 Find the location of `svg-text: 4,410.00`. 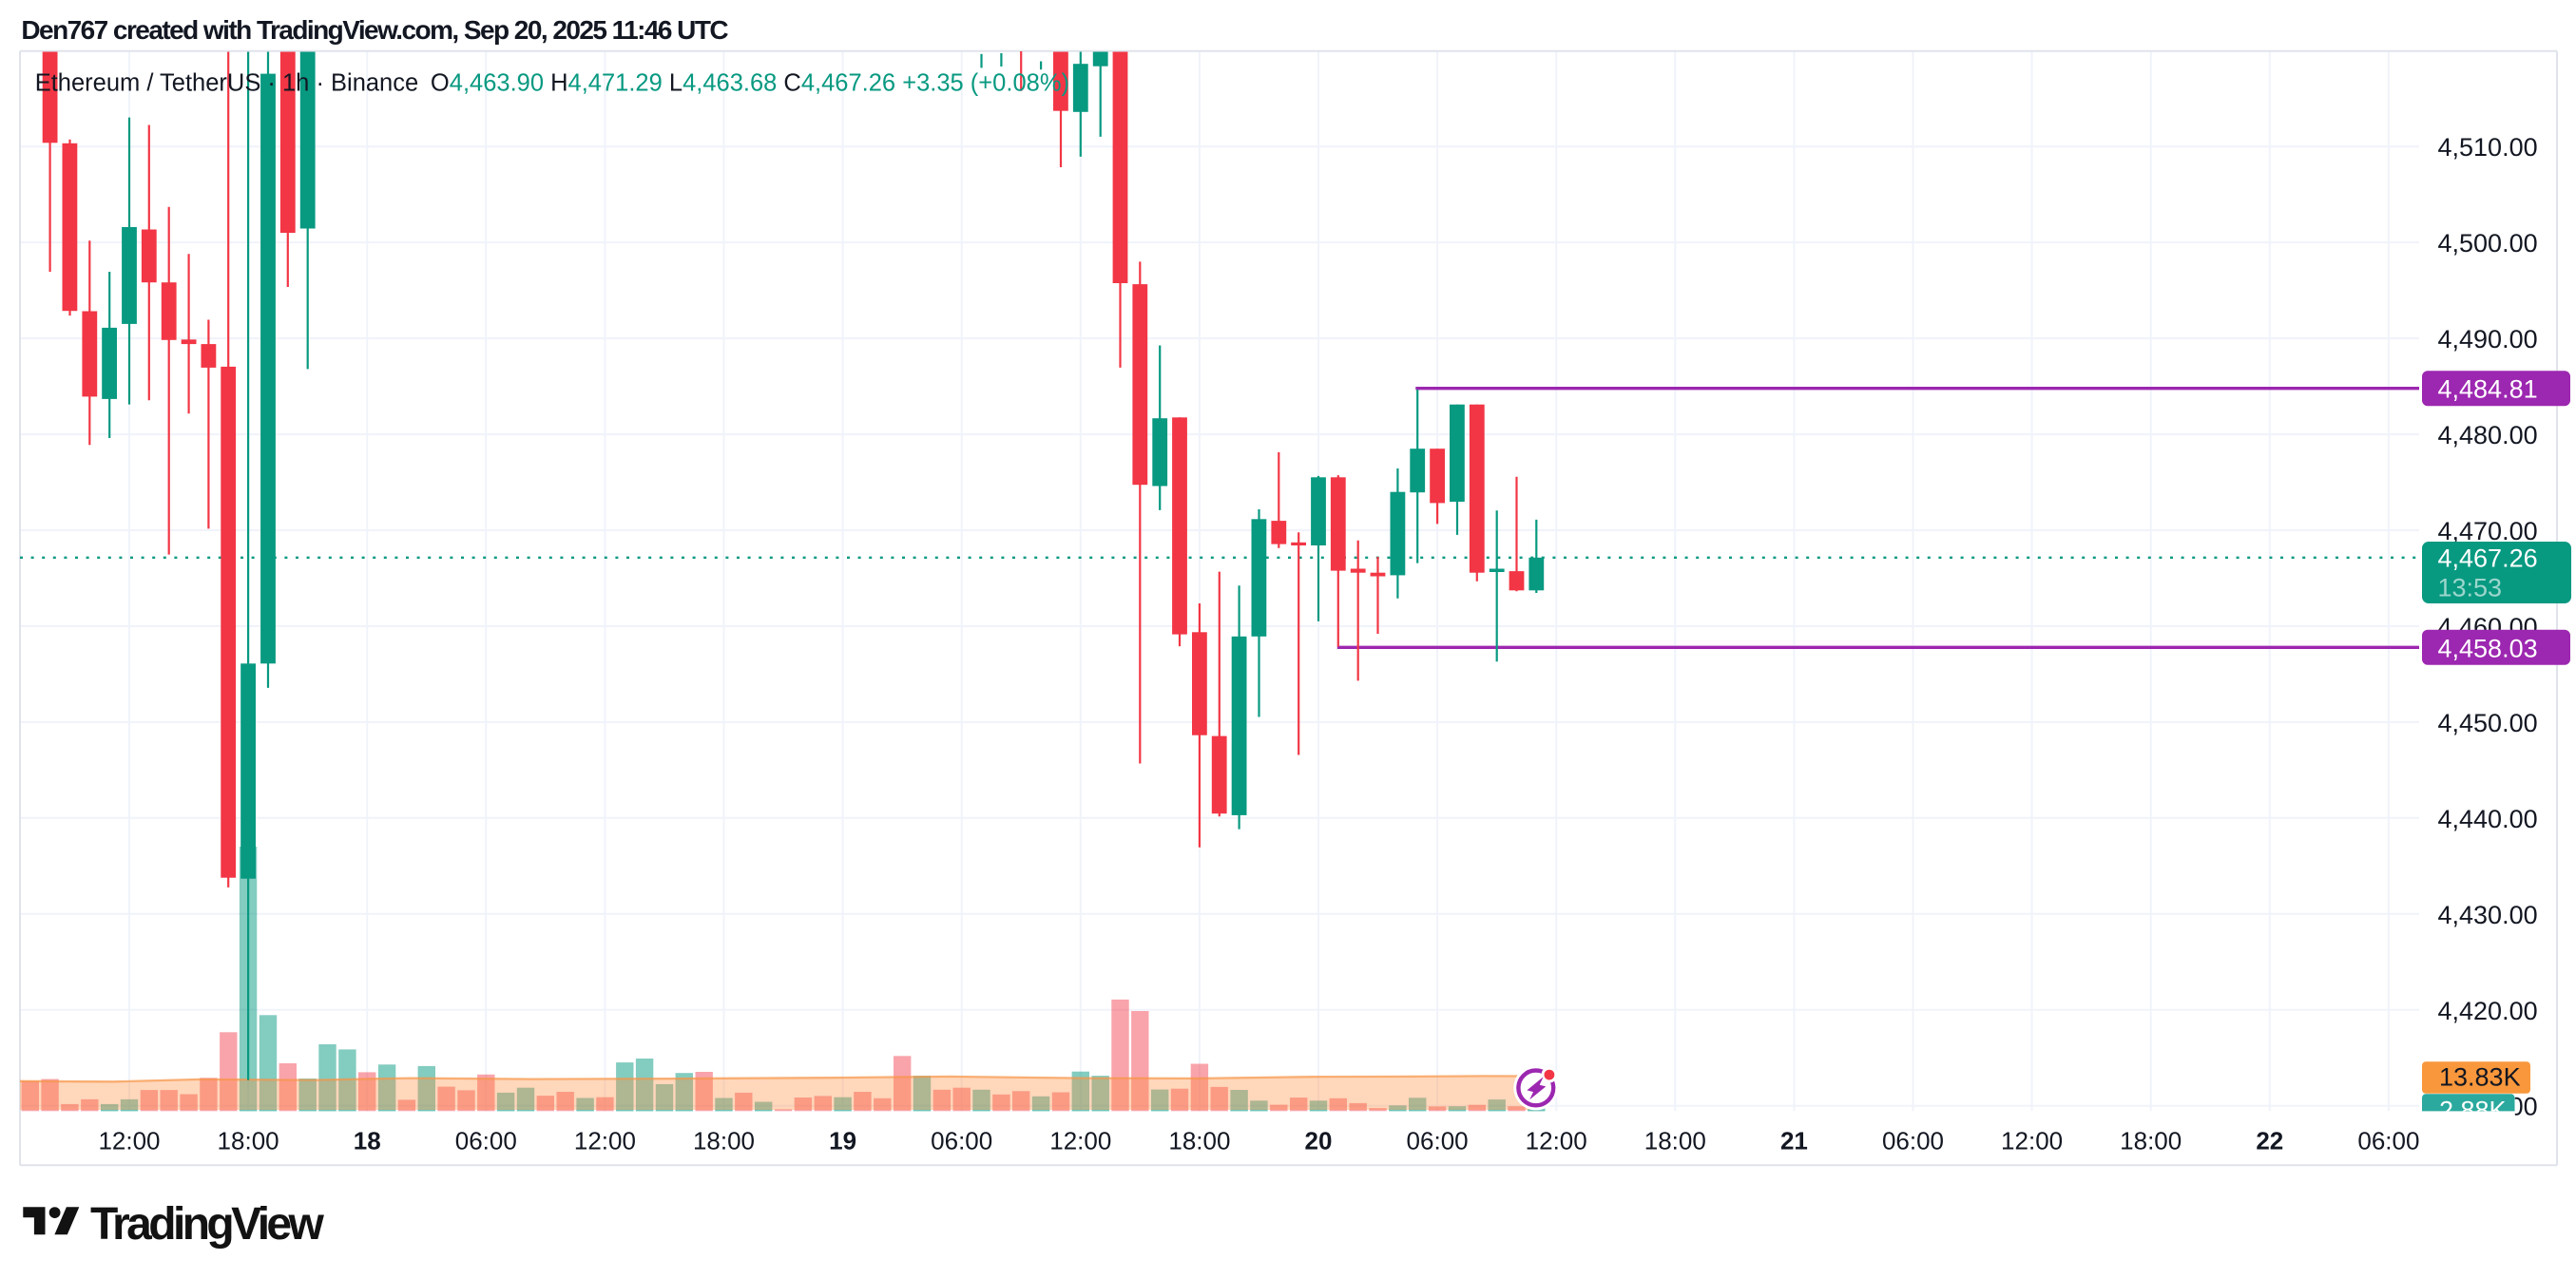

svg-text: 4,410.00 is located at coordinates (2488, 1107).